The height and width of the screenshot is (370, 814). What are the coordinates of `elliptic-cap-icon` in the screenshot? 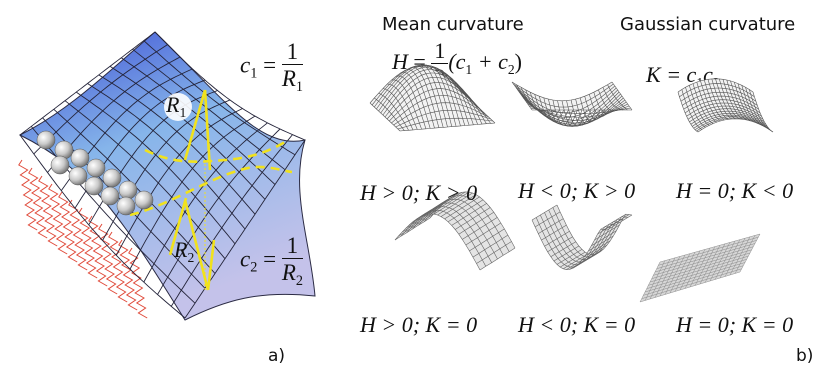 It's located at (432, 98).